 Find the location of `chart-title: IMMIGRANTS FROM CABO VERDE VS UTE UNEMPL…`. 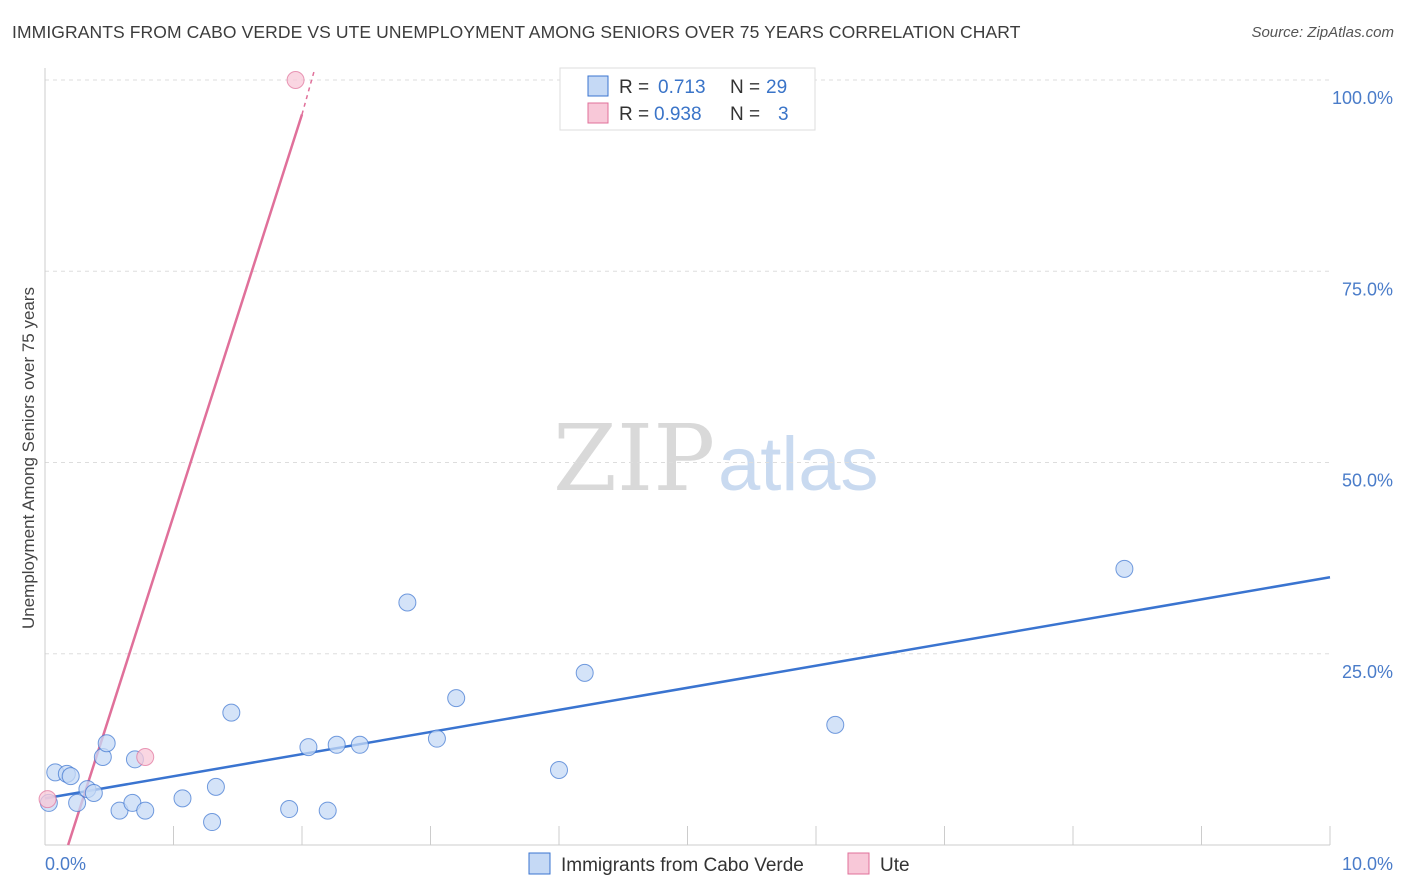

chart-title: IMMIGRANTS FROM CABO VERDE VS UTE UNEMPL… is located at coordinates (516, 32).